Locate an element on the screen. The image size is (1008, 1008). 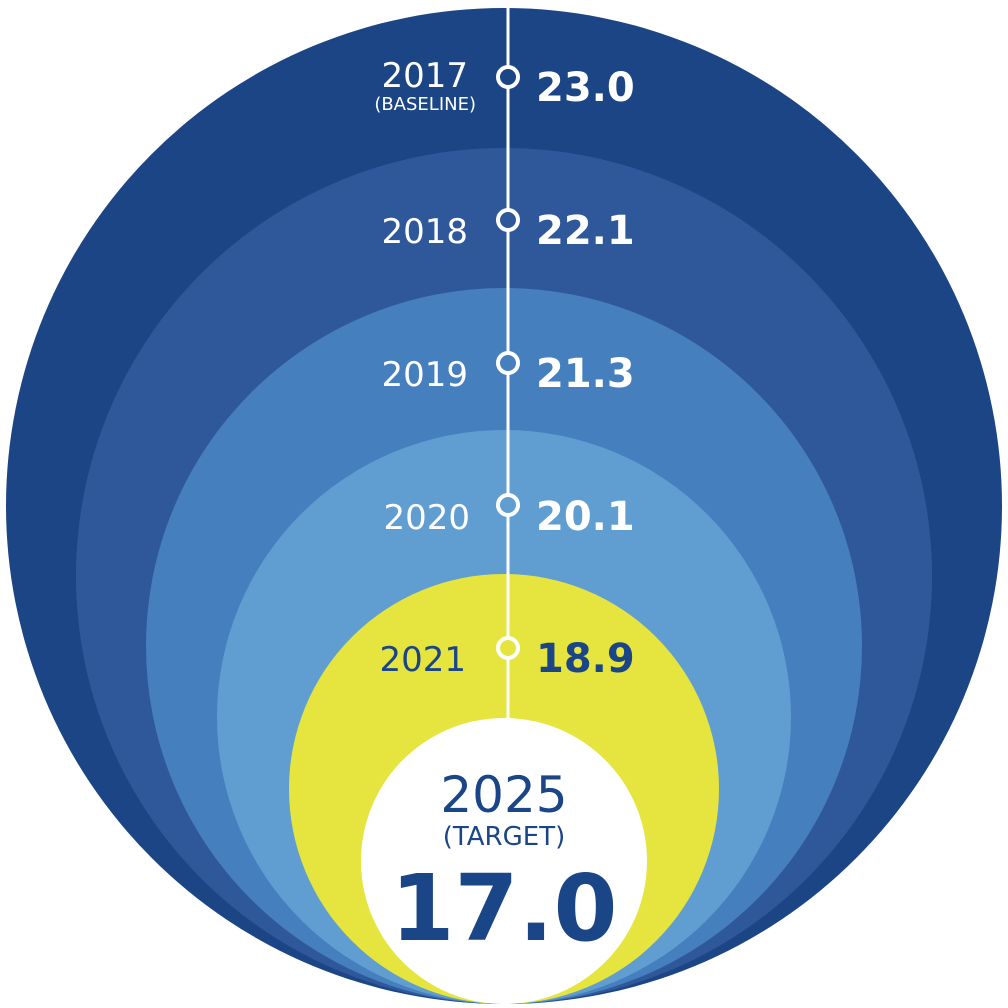
year-label-2020: 2020 is located at coordinates (426, 518).